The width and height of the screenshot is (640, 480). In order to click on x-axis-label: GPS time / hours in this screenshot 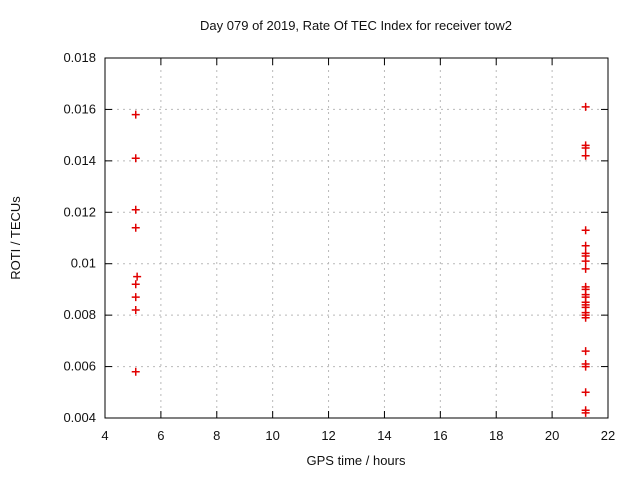, I will do `click(356, 460)`.